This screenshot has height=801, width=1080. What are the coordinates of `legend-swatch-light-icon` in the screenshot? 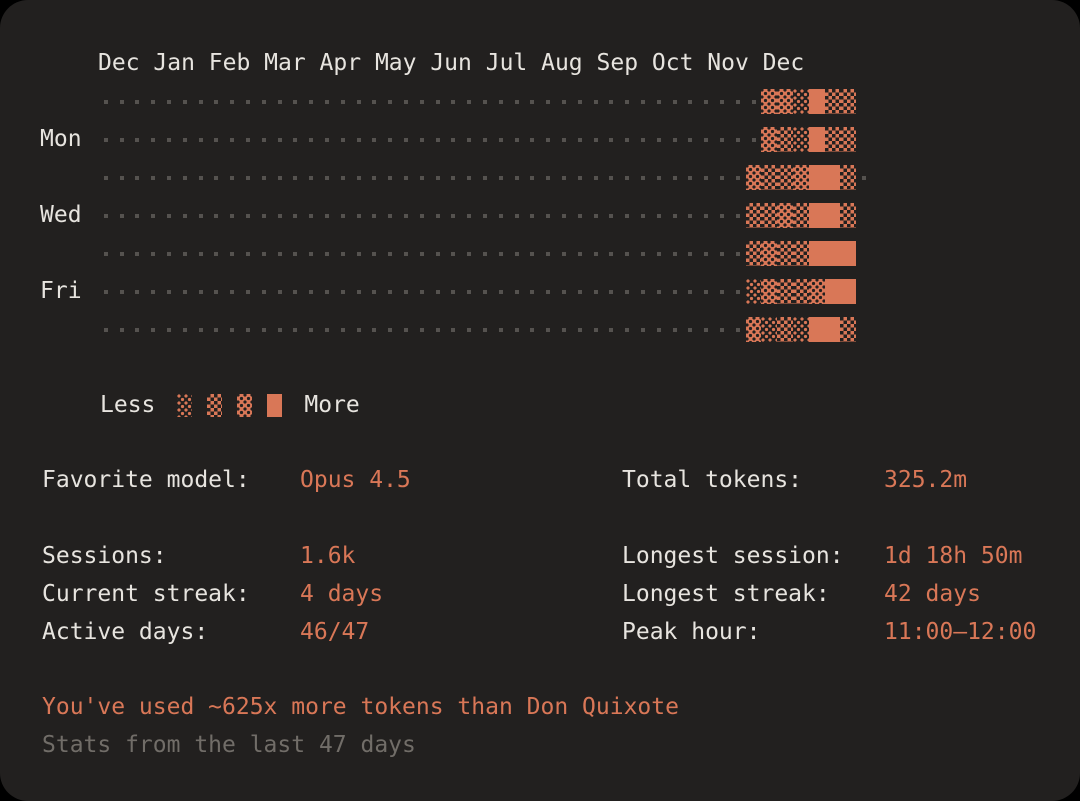 It's located at (185, 405).